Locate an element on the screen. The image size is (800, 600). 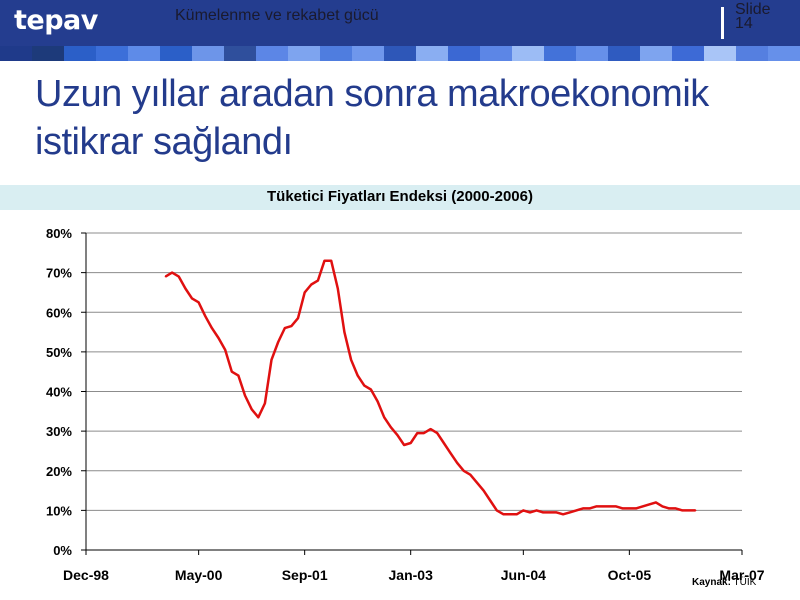
y-tick-label: 60% is located at coordinates (59, 312).